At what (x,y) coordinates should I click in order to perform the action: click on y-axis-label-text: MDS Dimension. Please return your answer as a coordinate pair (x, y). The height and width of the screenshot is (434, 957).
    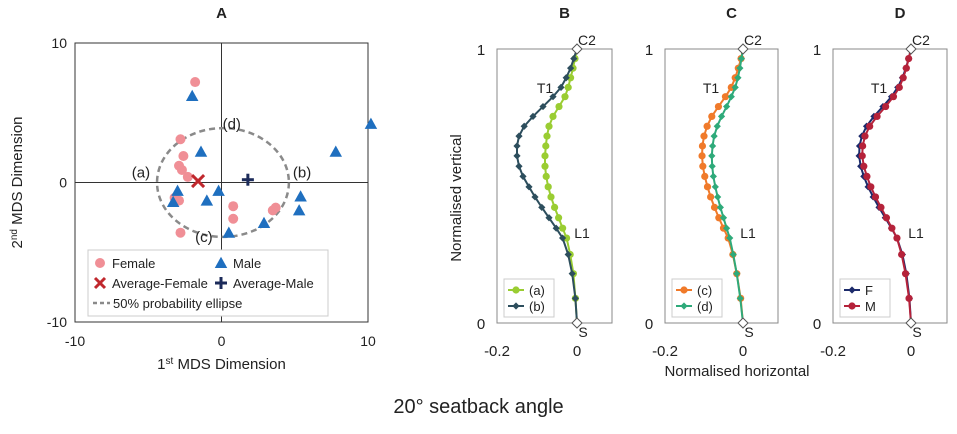
    Looking at the image, I should click on (17, 173).